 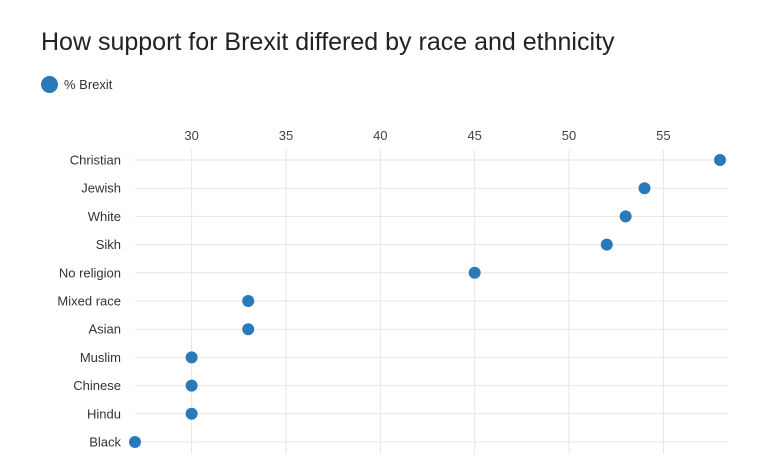 I want to click on x-tick-label-40: 40, so click(x=380, y=135).